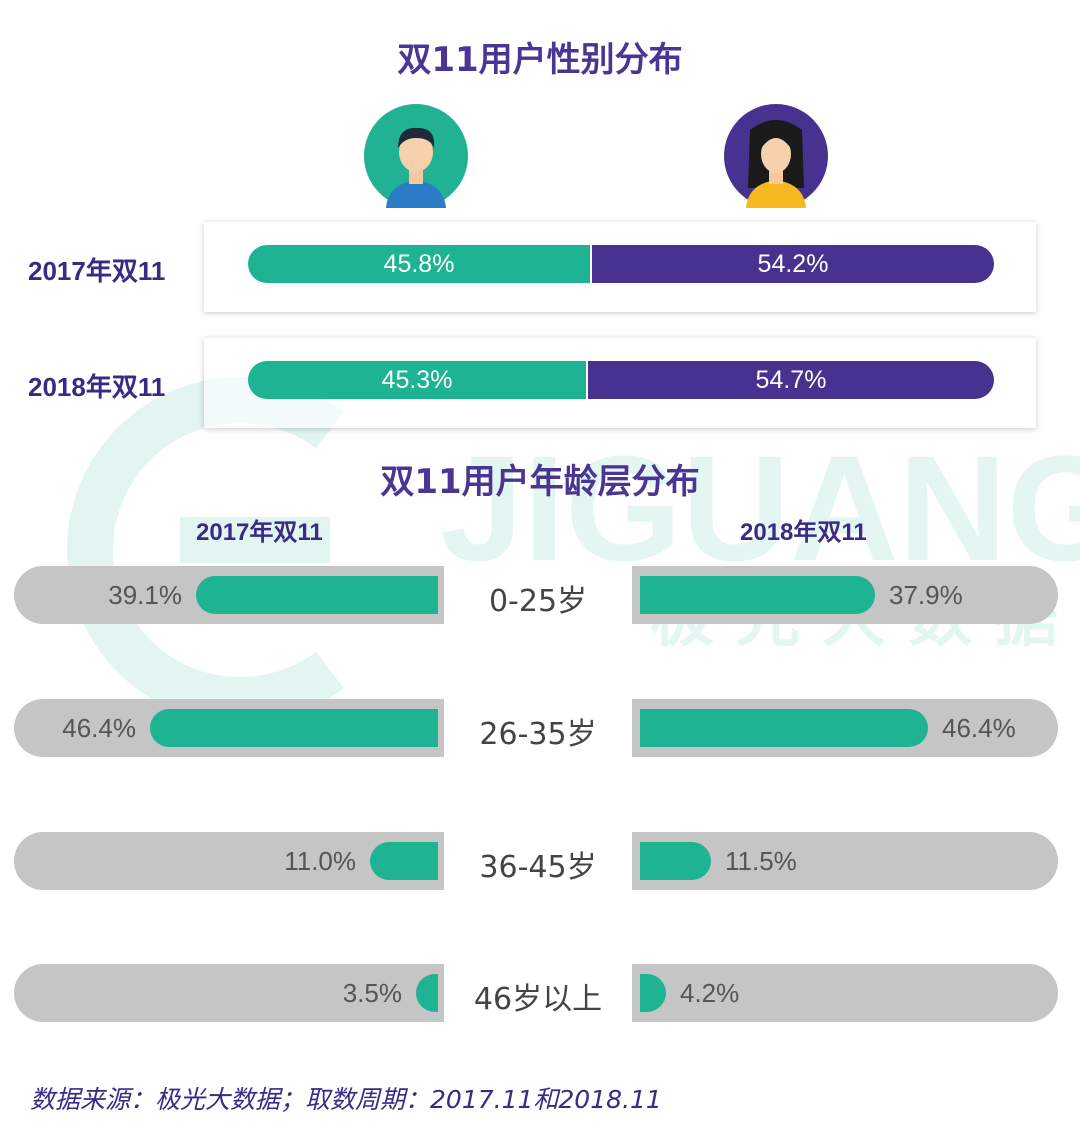 The image size is (1080, 1145). I want to click on age-track-2018: 4.2%, so click(845, 993).